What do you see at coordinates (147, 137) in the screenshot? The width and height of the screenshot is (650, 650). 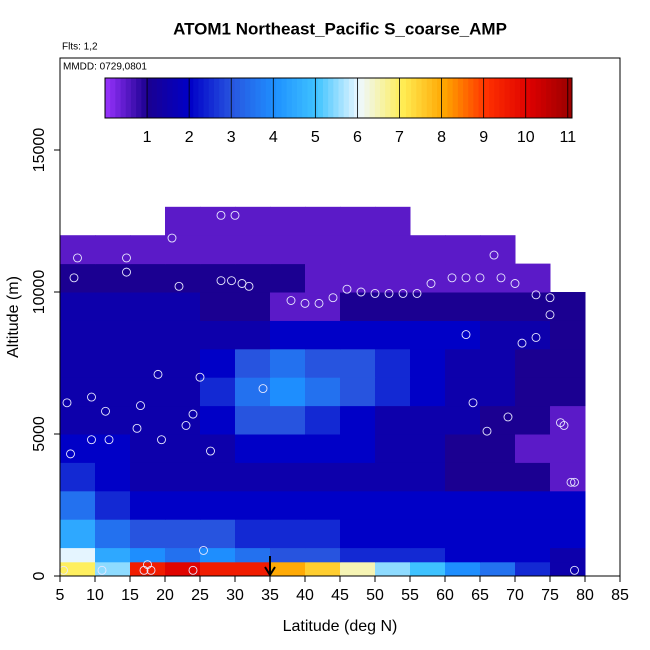 I see `colorbar-tick-label: 1` at bounding box center [147, 137].